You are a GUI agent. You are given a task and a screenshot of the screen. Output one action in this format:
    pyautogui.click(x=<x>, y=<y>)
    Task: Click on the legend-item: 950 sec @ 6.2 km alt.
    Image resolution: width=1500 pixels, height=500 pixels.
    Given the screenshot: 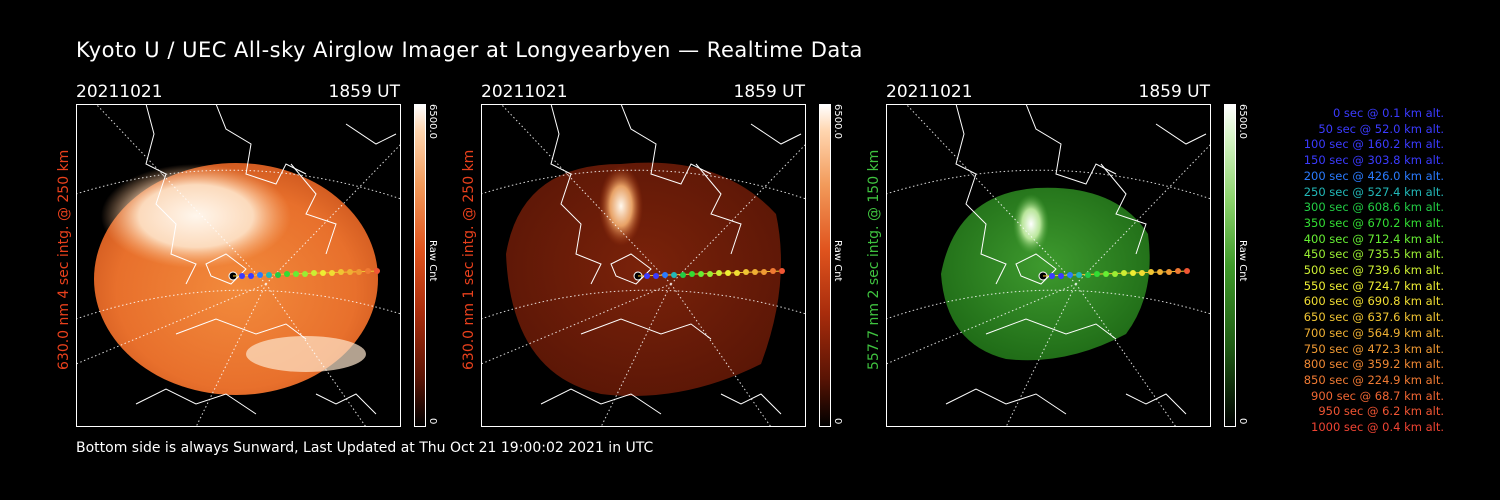 What is the action you would take?
    pyautogui.click(x=1381, y=411)
    